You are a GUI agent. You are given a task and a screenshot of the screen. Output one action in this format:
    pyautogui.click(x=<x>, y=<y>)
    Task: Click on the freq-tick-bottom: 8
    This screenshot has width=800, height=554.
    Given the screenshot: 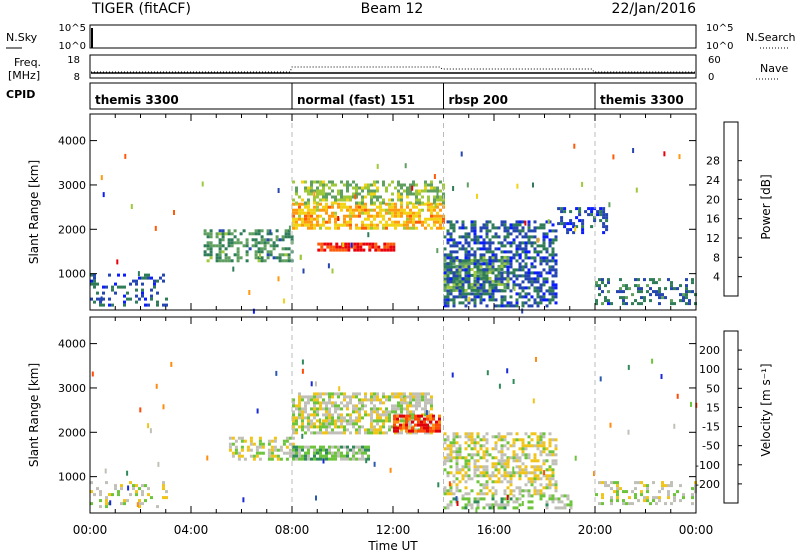 What is the action you would take?
    pyautogui.click(x=77, y=77)
    